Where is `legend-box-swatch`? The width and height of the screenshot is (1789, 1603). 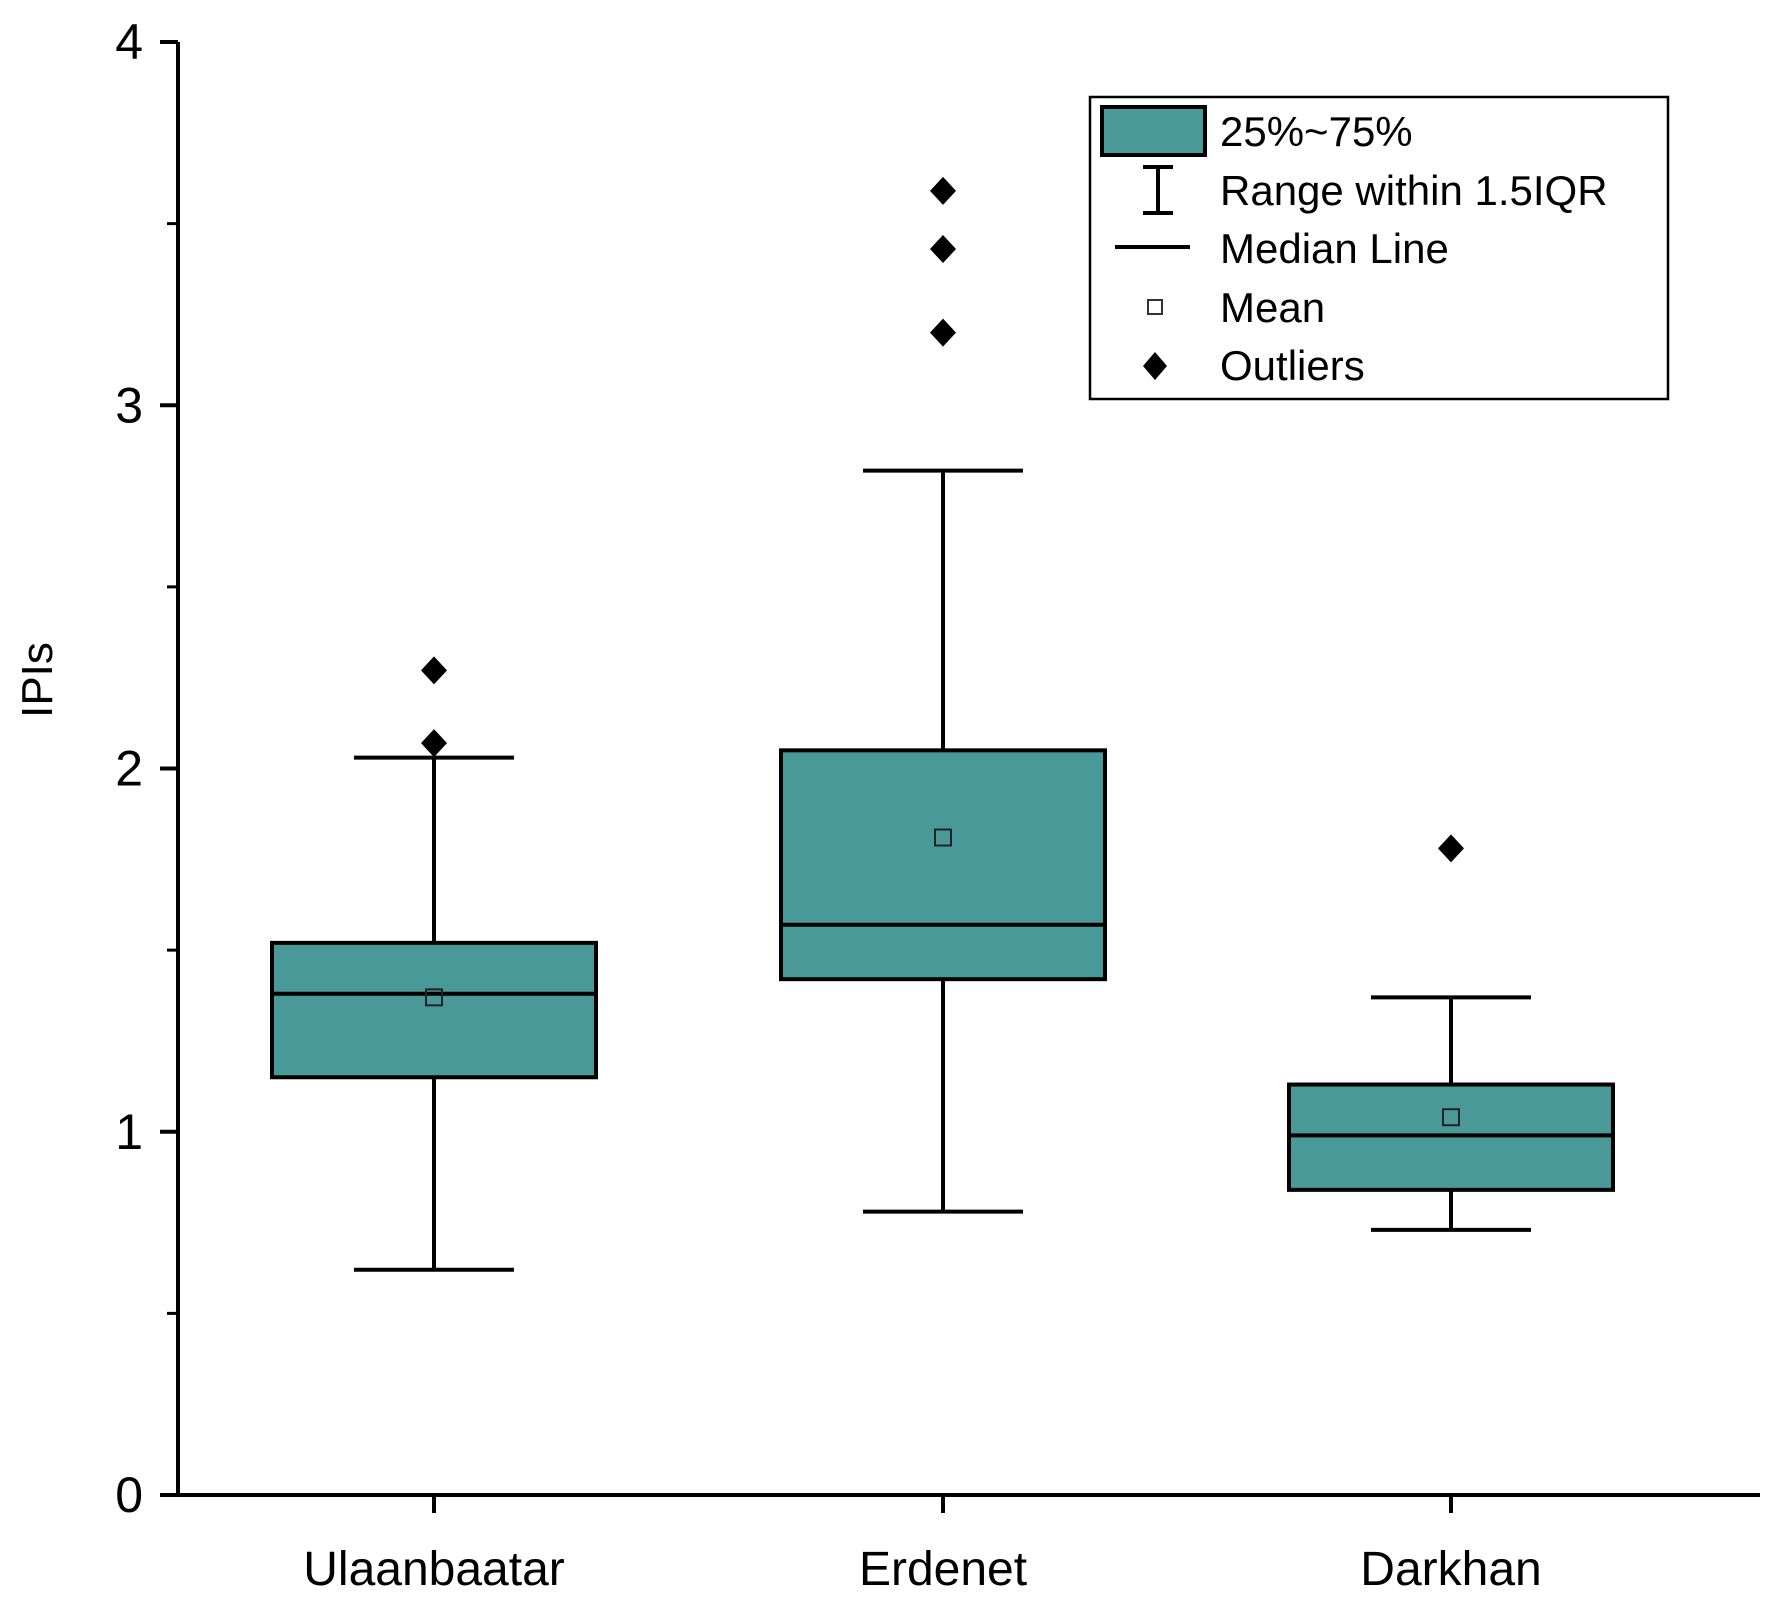 legend-box-swatch is located at coordinates (1153, 131).